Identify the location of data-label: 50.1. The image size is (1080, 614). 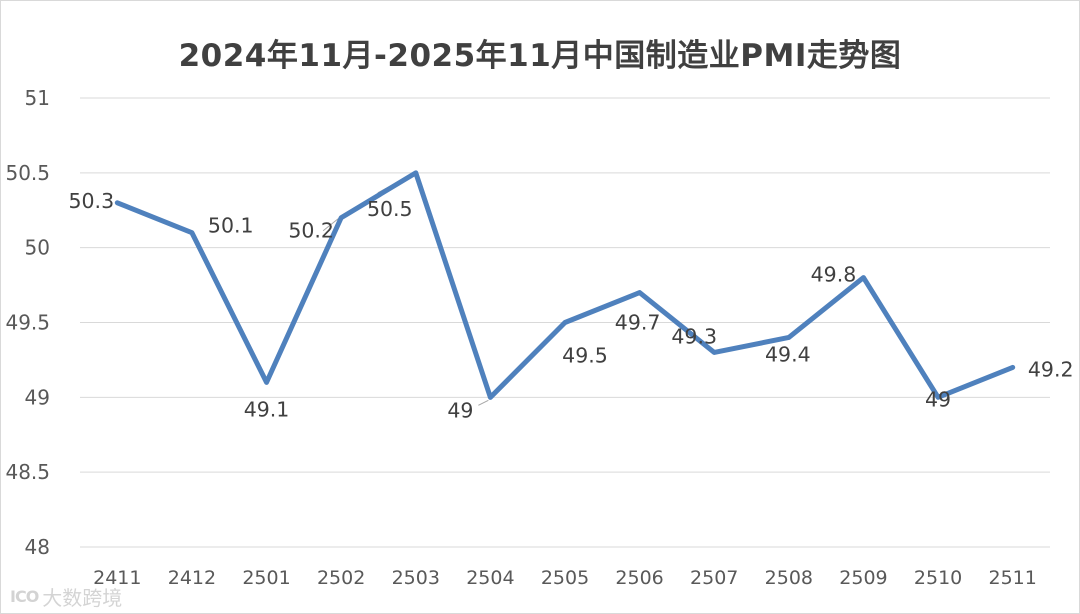
(231, 226).